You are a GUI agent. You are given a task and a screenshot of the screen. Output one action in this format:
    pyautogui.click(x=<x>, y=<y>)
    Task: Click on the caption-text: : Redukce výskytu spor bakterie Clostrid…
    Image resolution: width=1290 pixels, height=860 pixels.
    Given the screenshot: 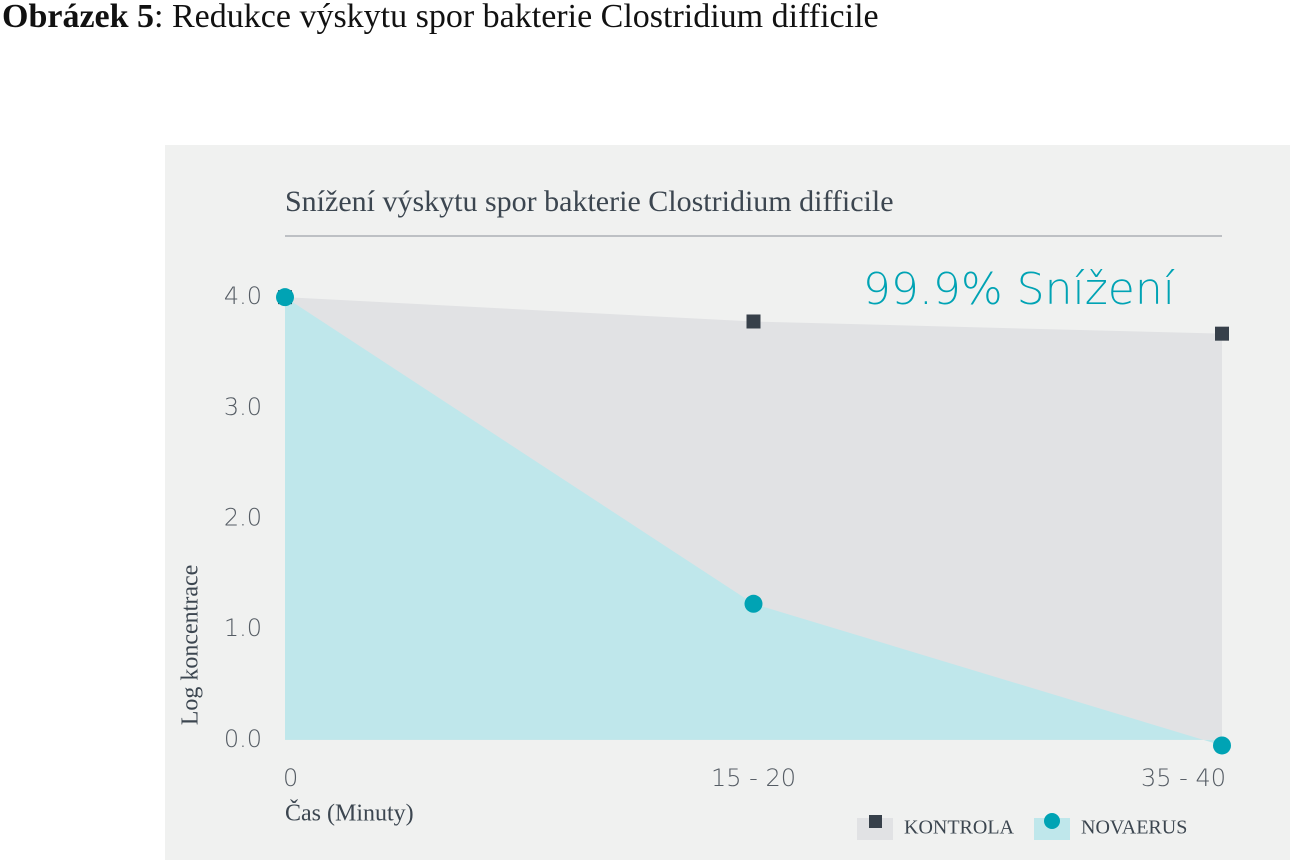 What is the action you would take?
    pyautogui.click(x=516, y=17)
    